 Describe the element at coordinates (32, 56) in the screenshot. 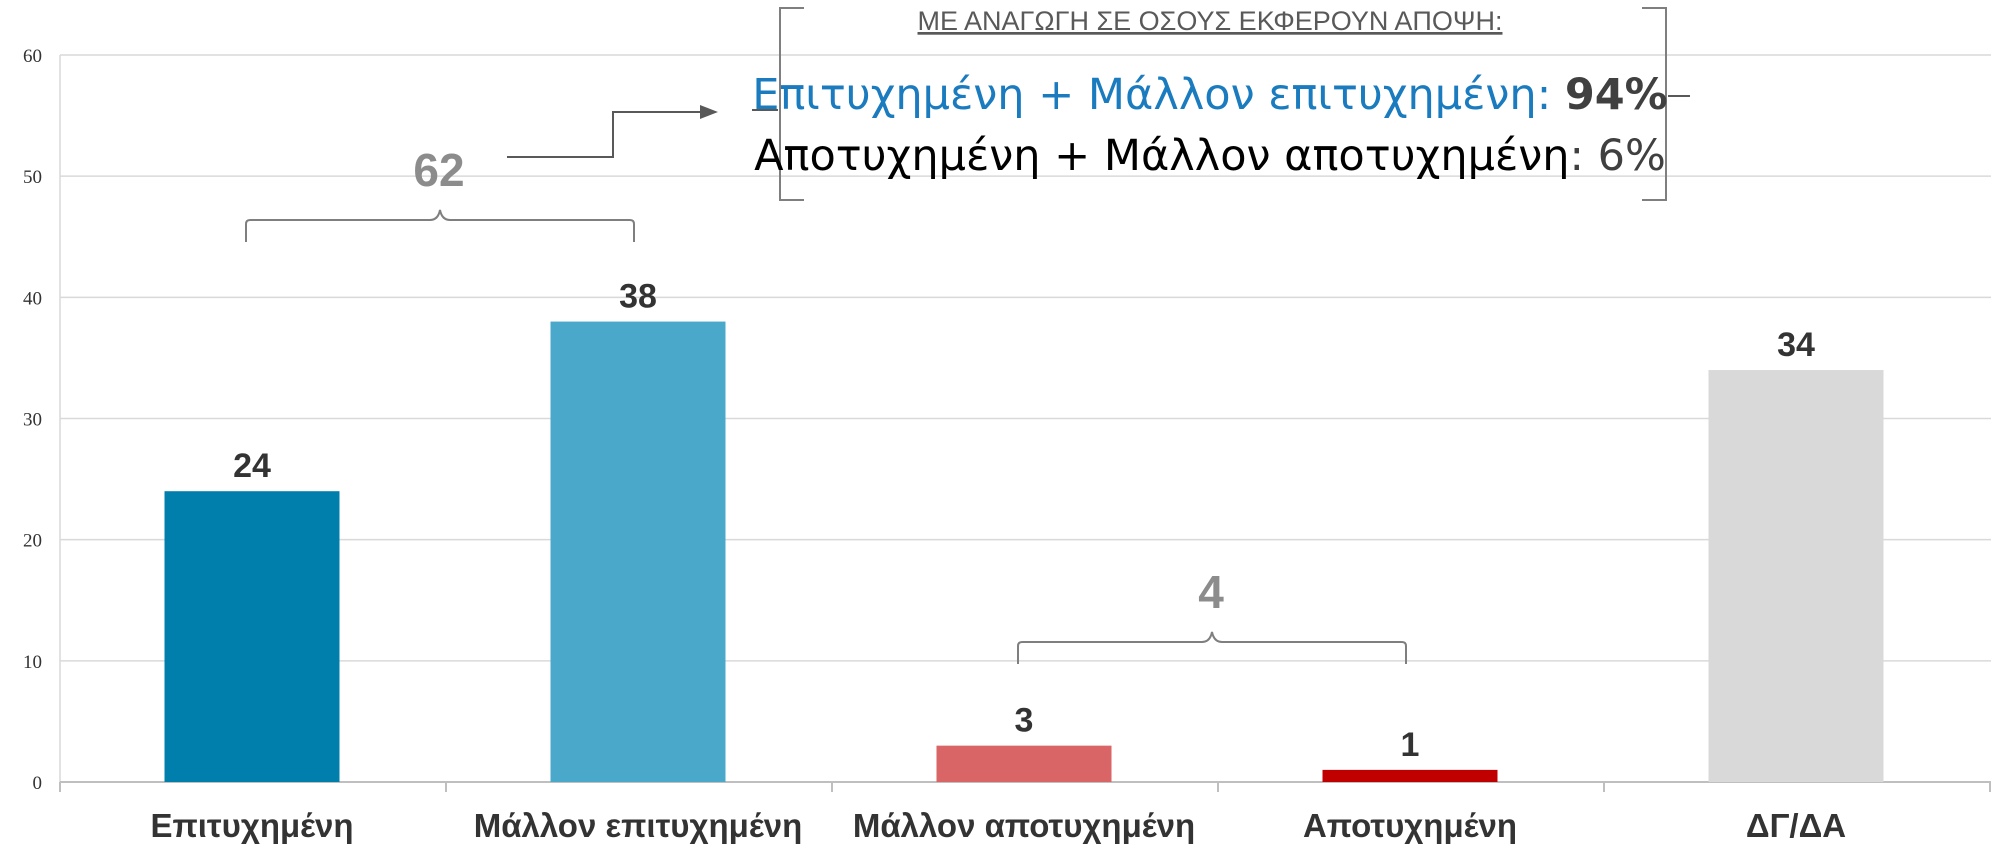

I see `y-tick-label: 60` at that location.